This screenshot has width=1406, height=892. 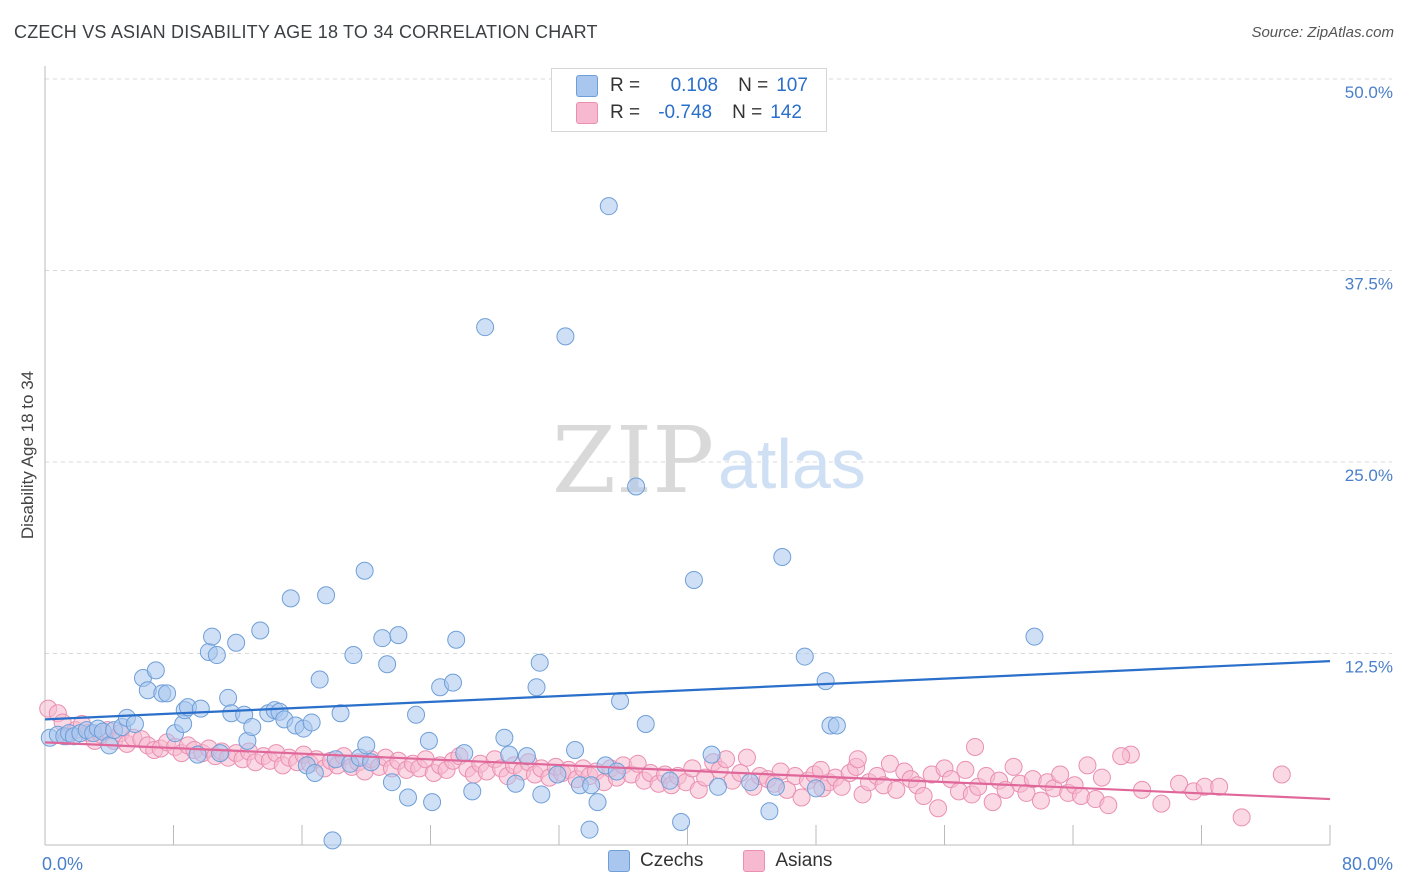 What do you see at coordinates (672, 860) in the screenshot?
I see `legend-label-czechs: Czechs` at bounding box center [672, 860].